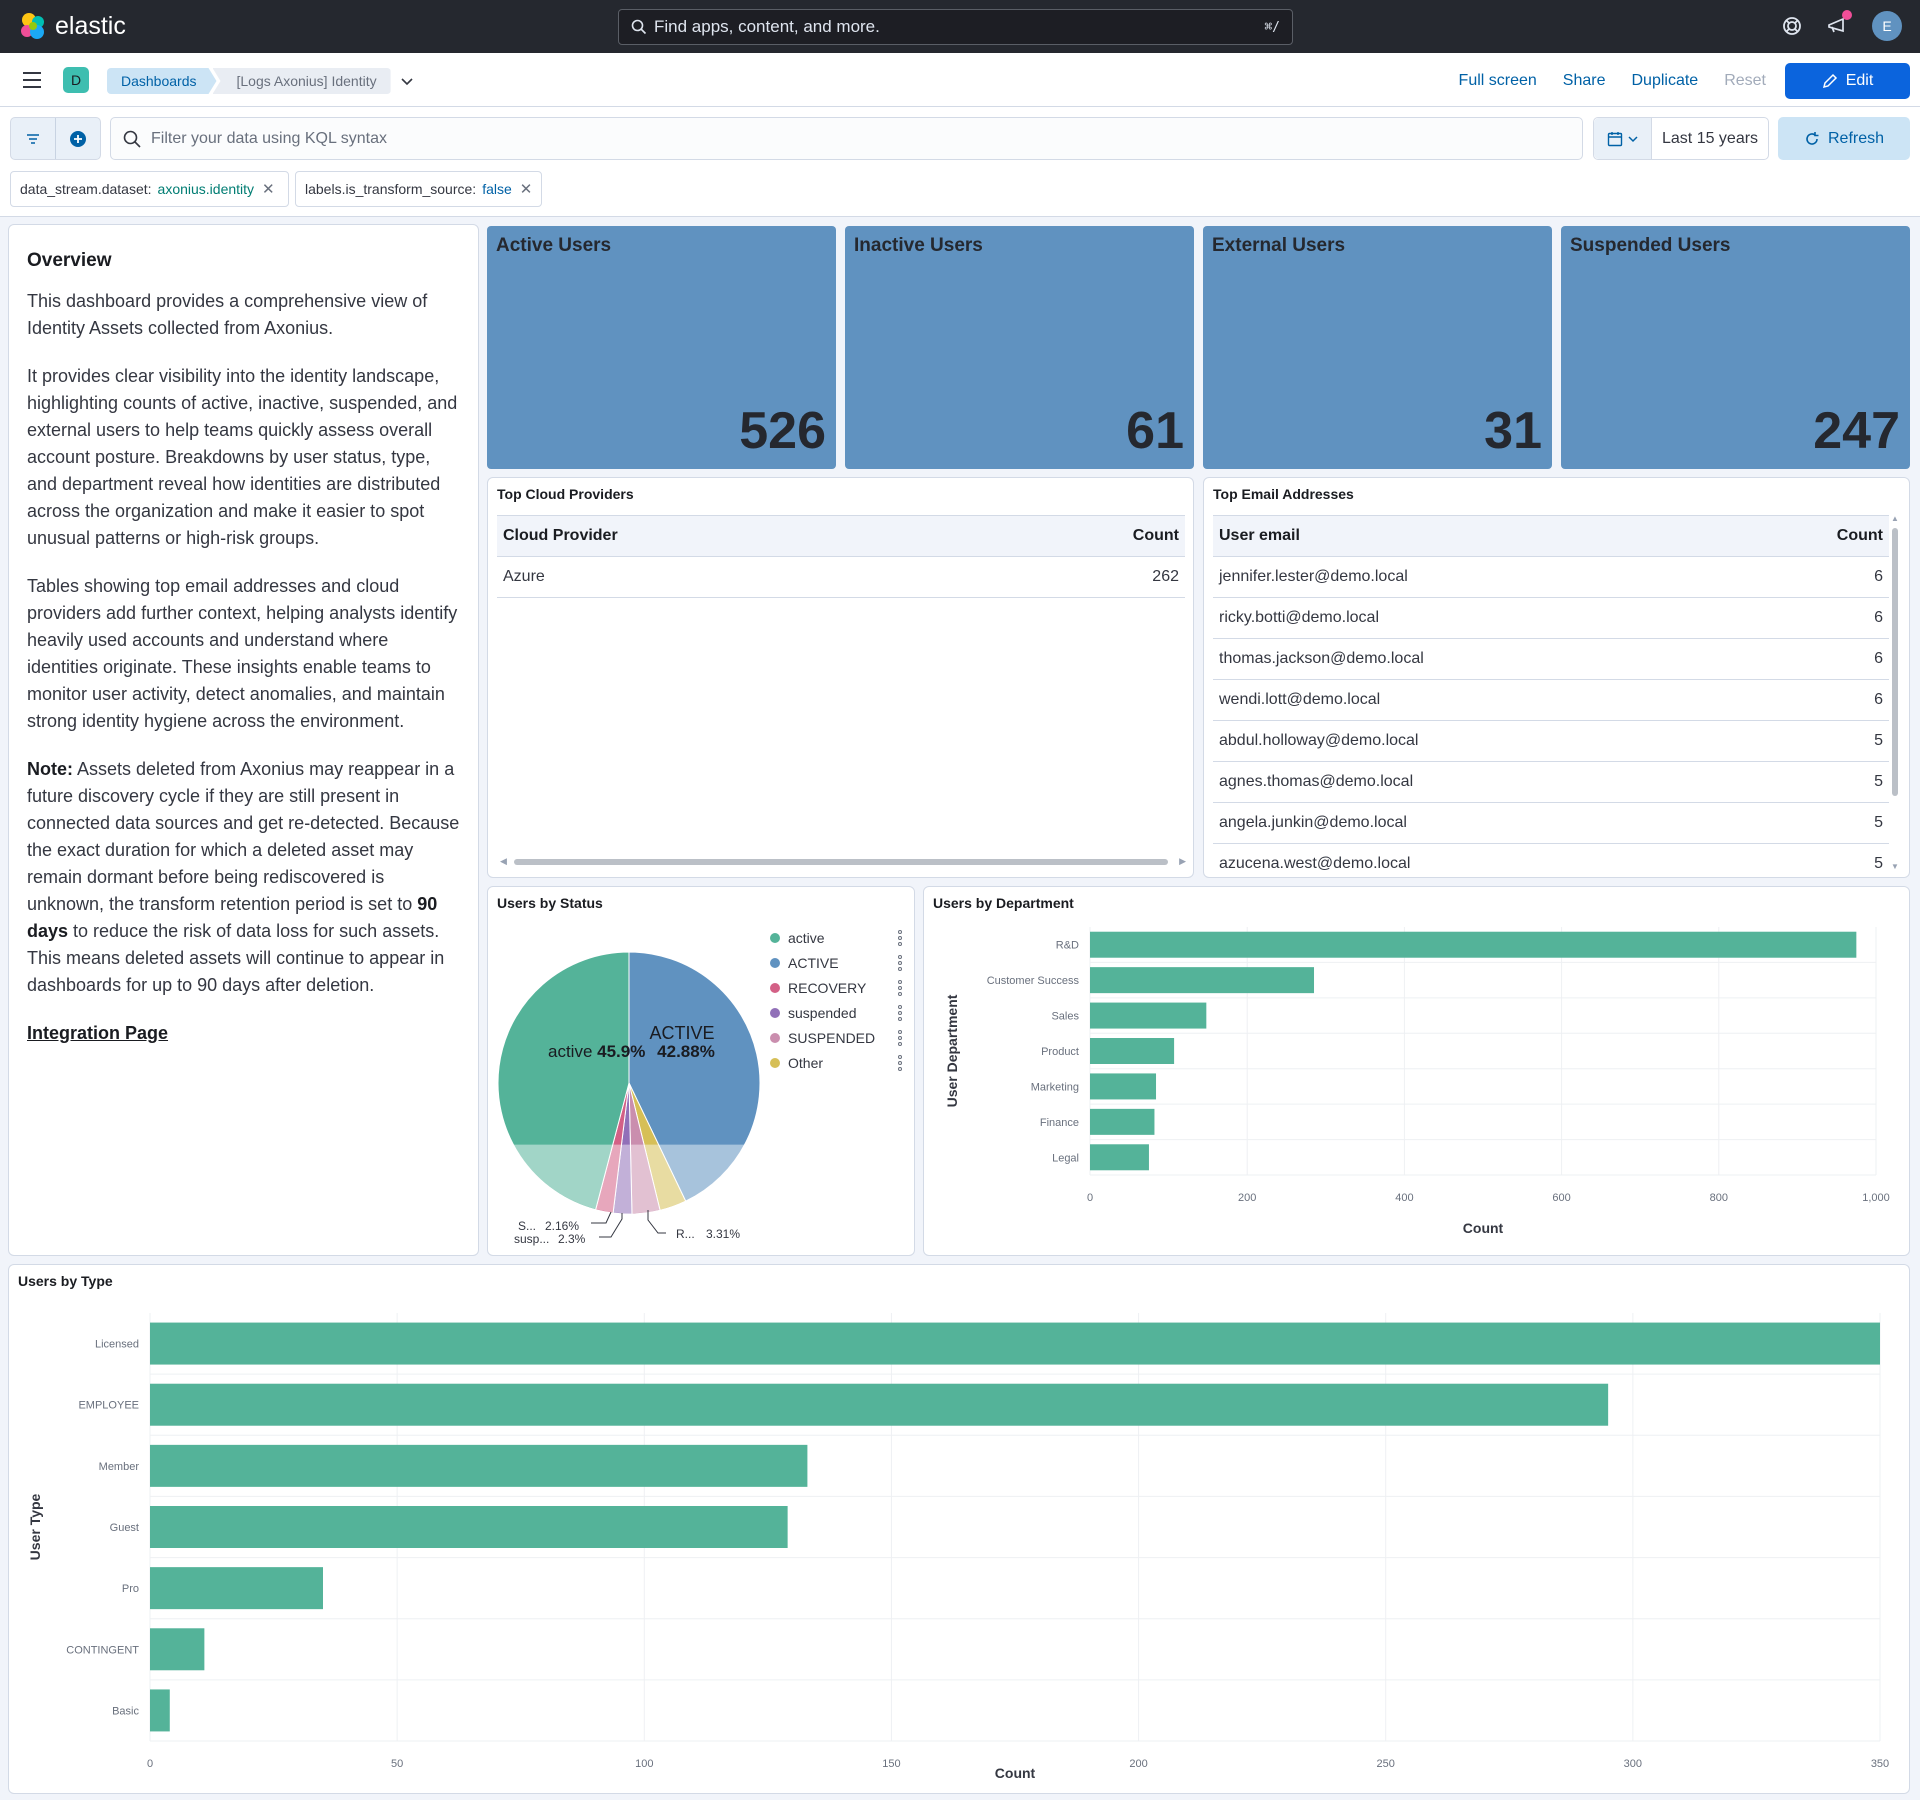  I want to click on elastic-logo: elastic, so click(72, 26).